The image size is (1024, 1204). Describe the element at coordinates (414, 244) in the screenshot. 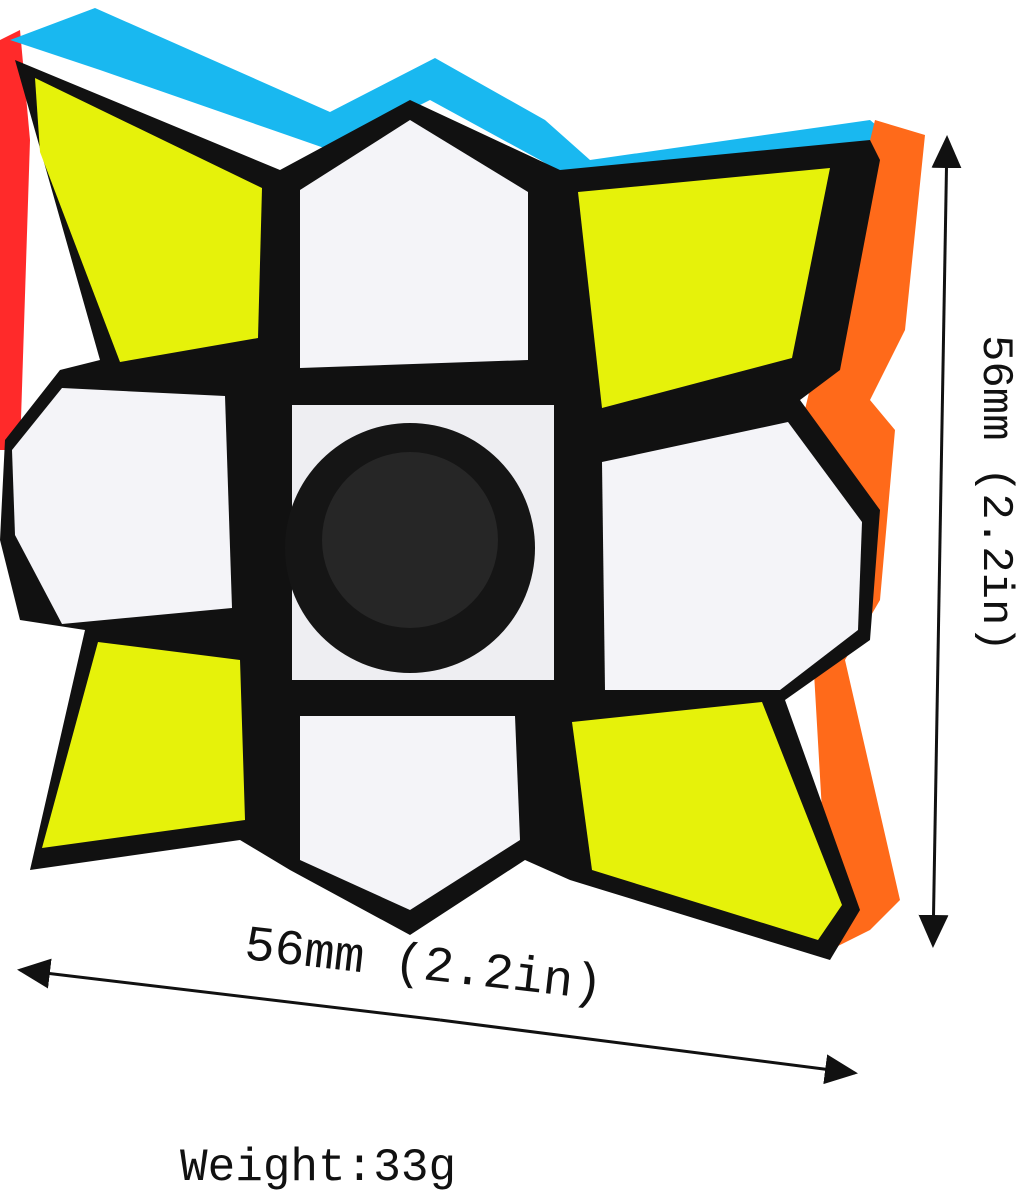

I see `edge-sticker-top` at that location.